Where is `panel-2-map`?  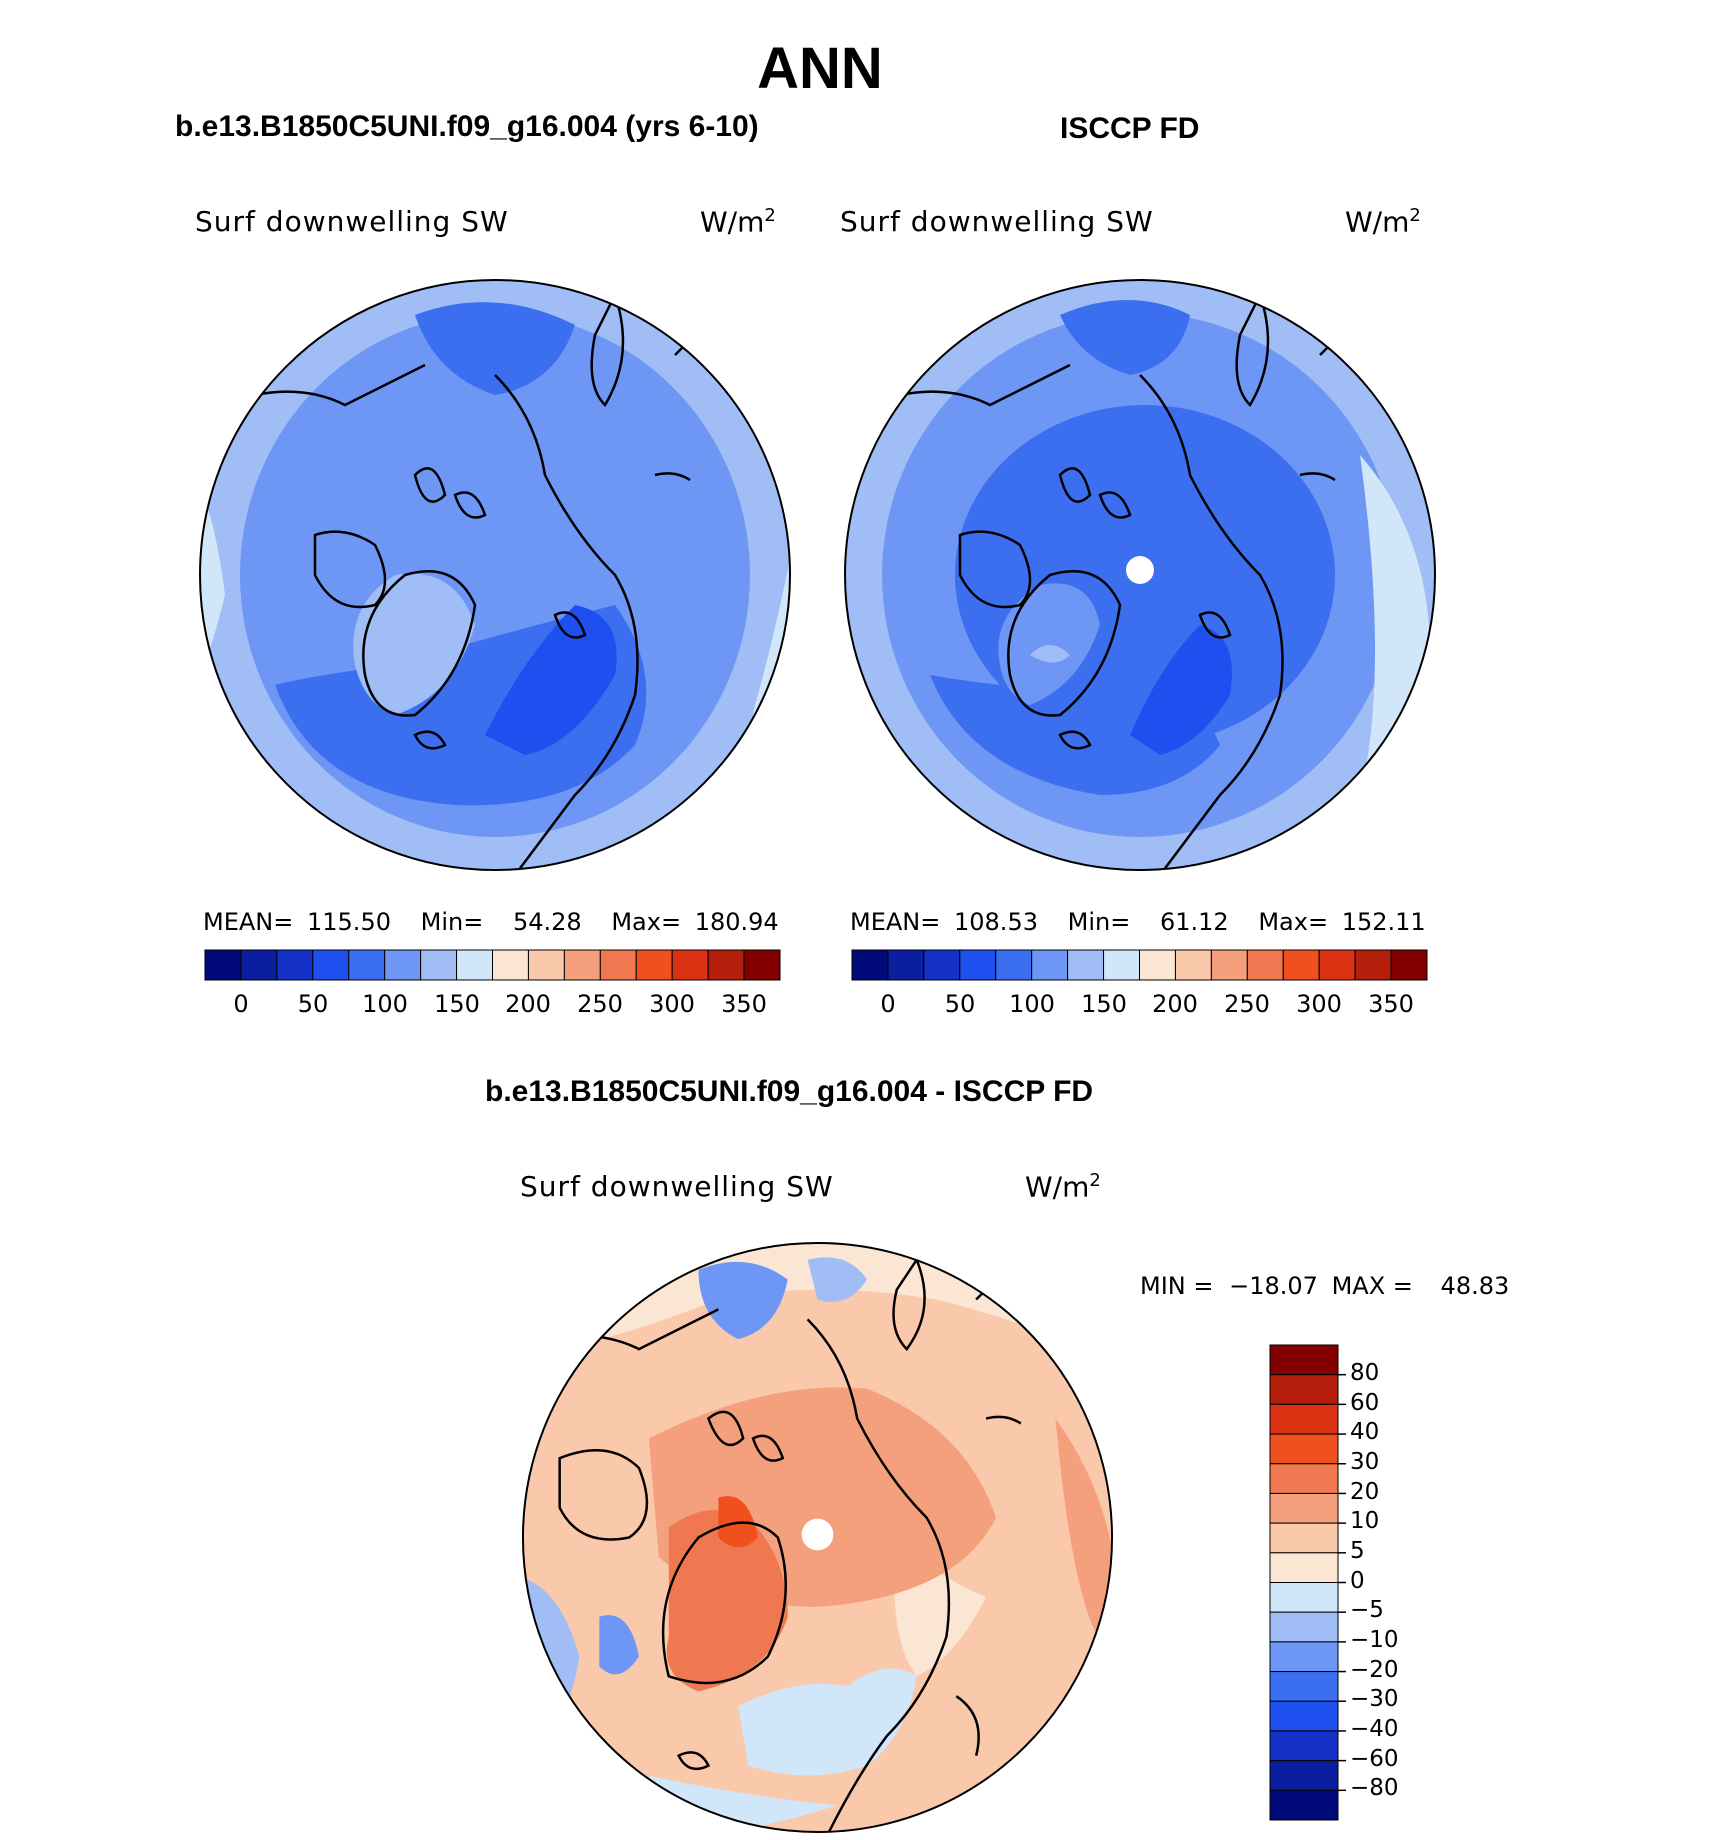 panel-2-map is located at coordinates (1140, 575).